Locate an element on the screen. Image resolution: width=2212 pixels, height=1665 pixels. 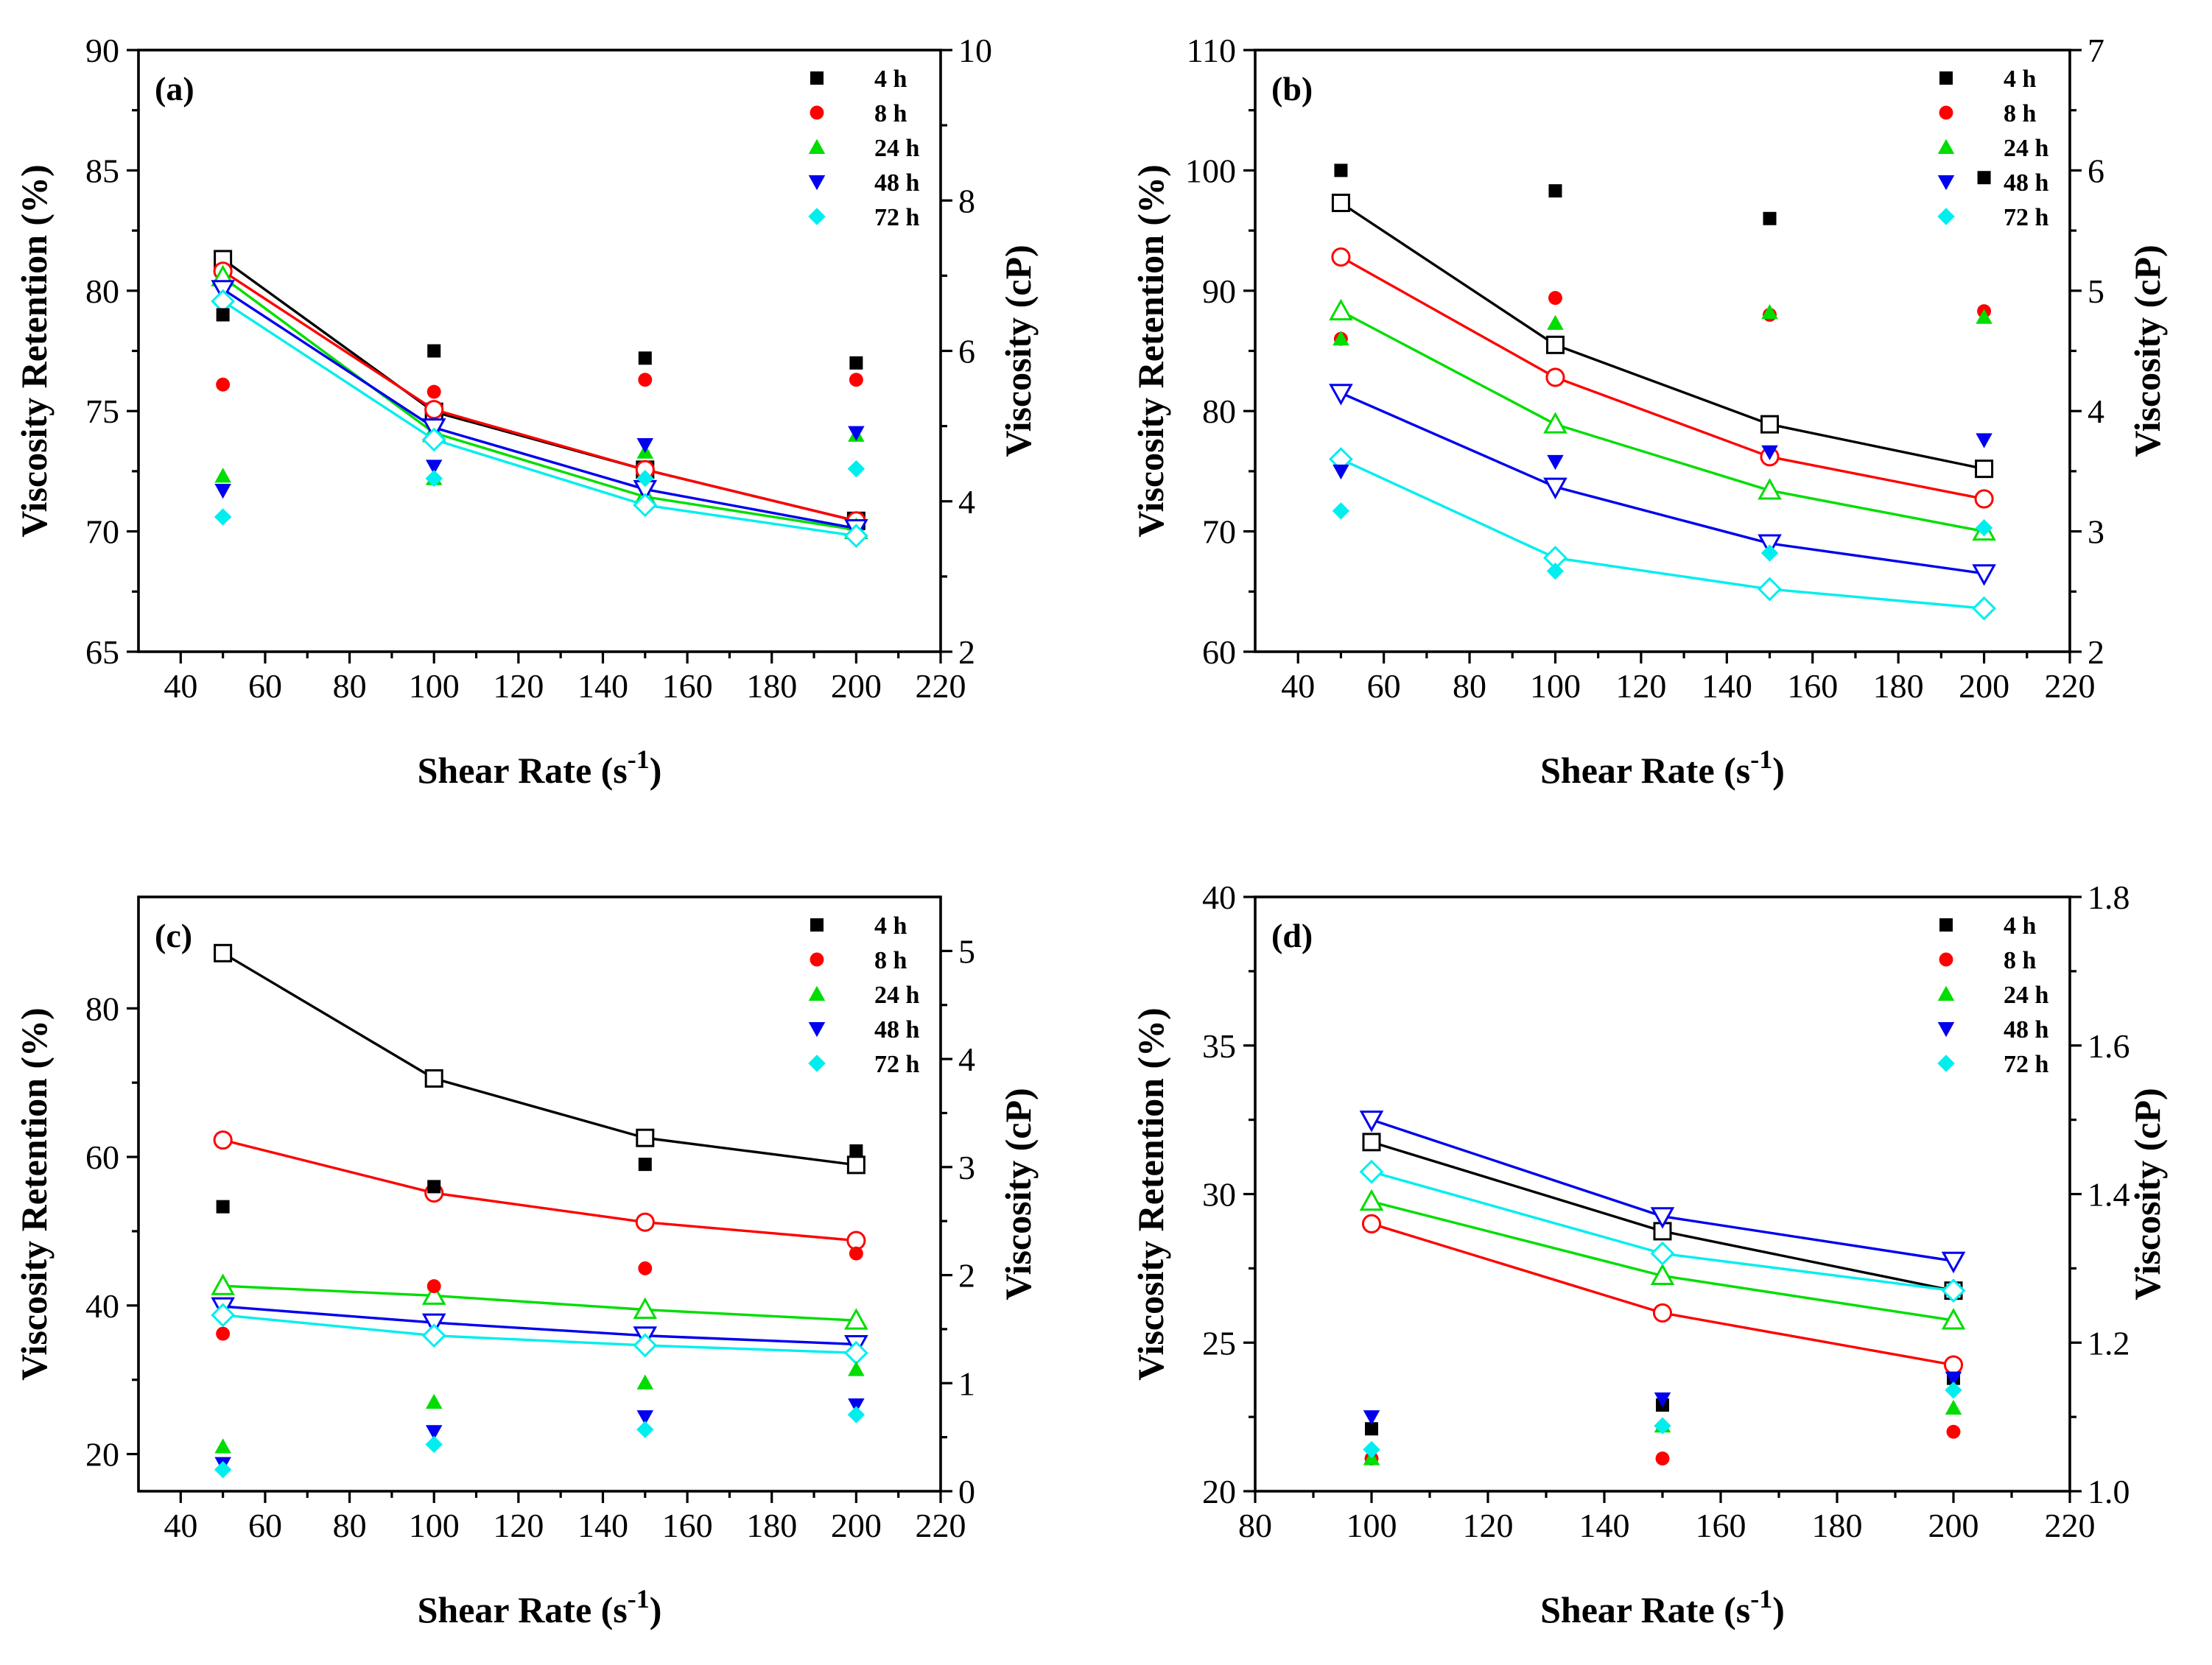
y2-tick-label: 8 is located at coordinates (967, 200).